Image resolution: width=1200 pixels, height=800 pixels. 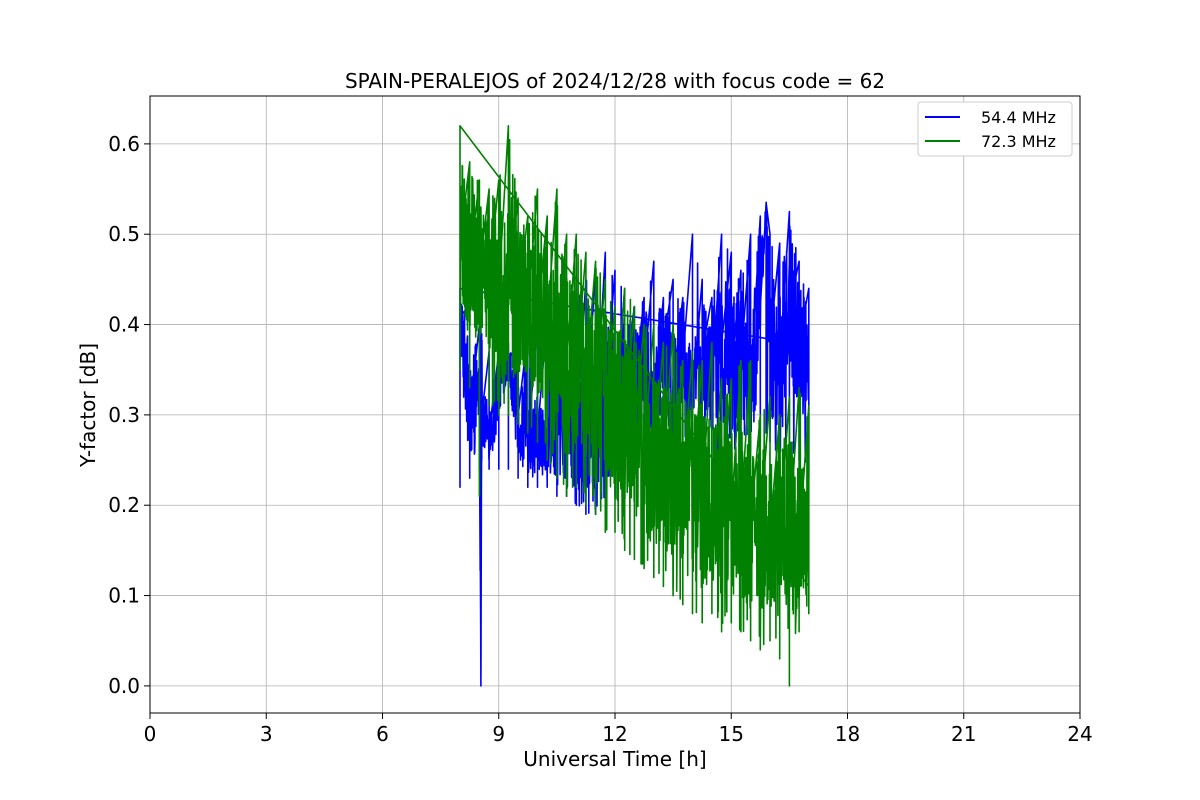 I want to click on legend-label-72-3-mhz: 72.3 MHz, so click(x=1018, y=141).